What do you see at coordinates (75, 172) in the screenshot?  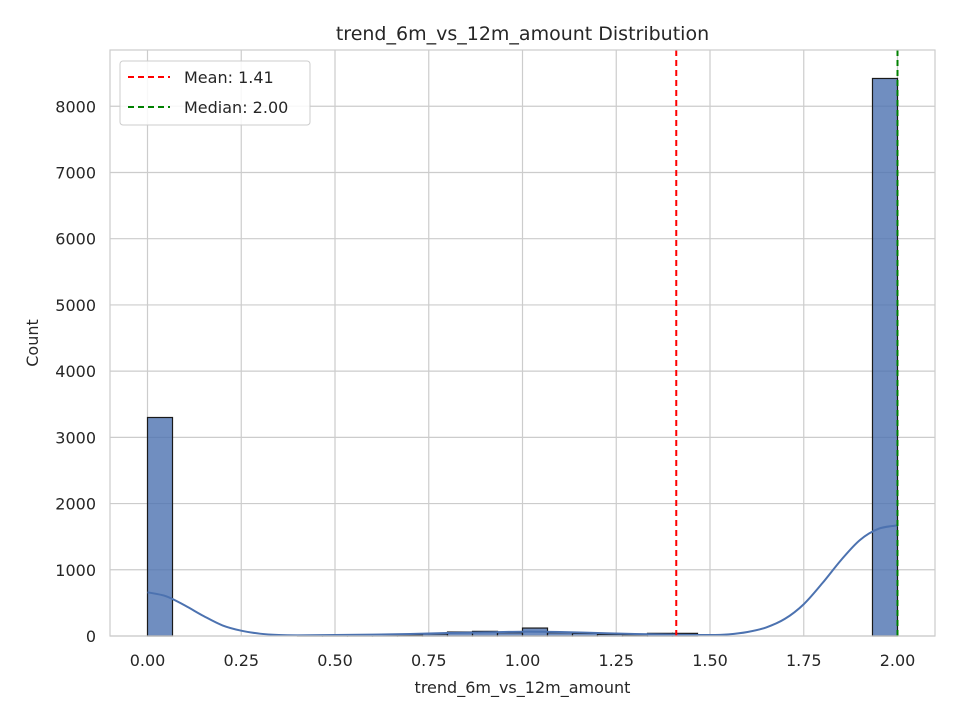 I see `y-tick-label: 7000` at bounding box center [75, 172].